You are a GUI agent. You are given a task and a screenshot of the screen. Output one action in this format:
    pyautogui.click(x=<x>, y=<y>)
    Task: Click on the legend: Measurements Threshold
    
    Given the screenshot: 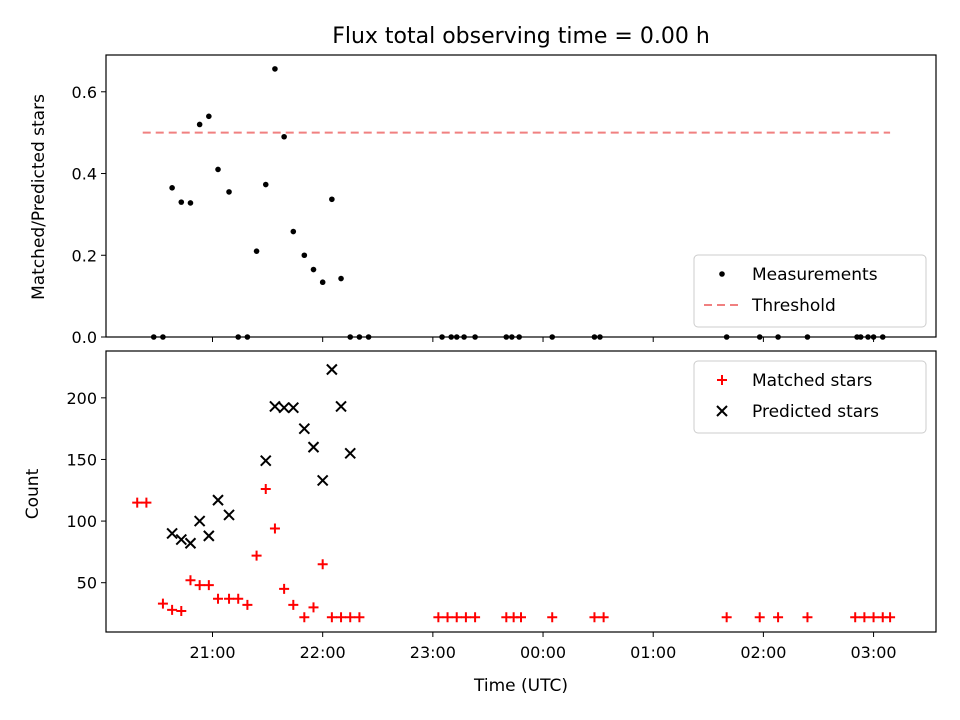 What is the action you would take?
    pyautogui.click(x=810, y=291)
    